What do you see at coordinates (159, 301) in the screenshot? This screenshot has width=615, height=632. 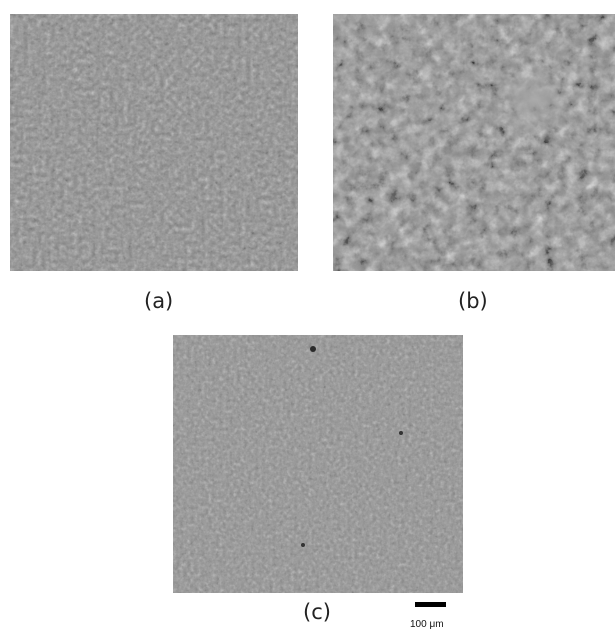 I see `panel-a-label: (a)` at bounding box center [159, 301].